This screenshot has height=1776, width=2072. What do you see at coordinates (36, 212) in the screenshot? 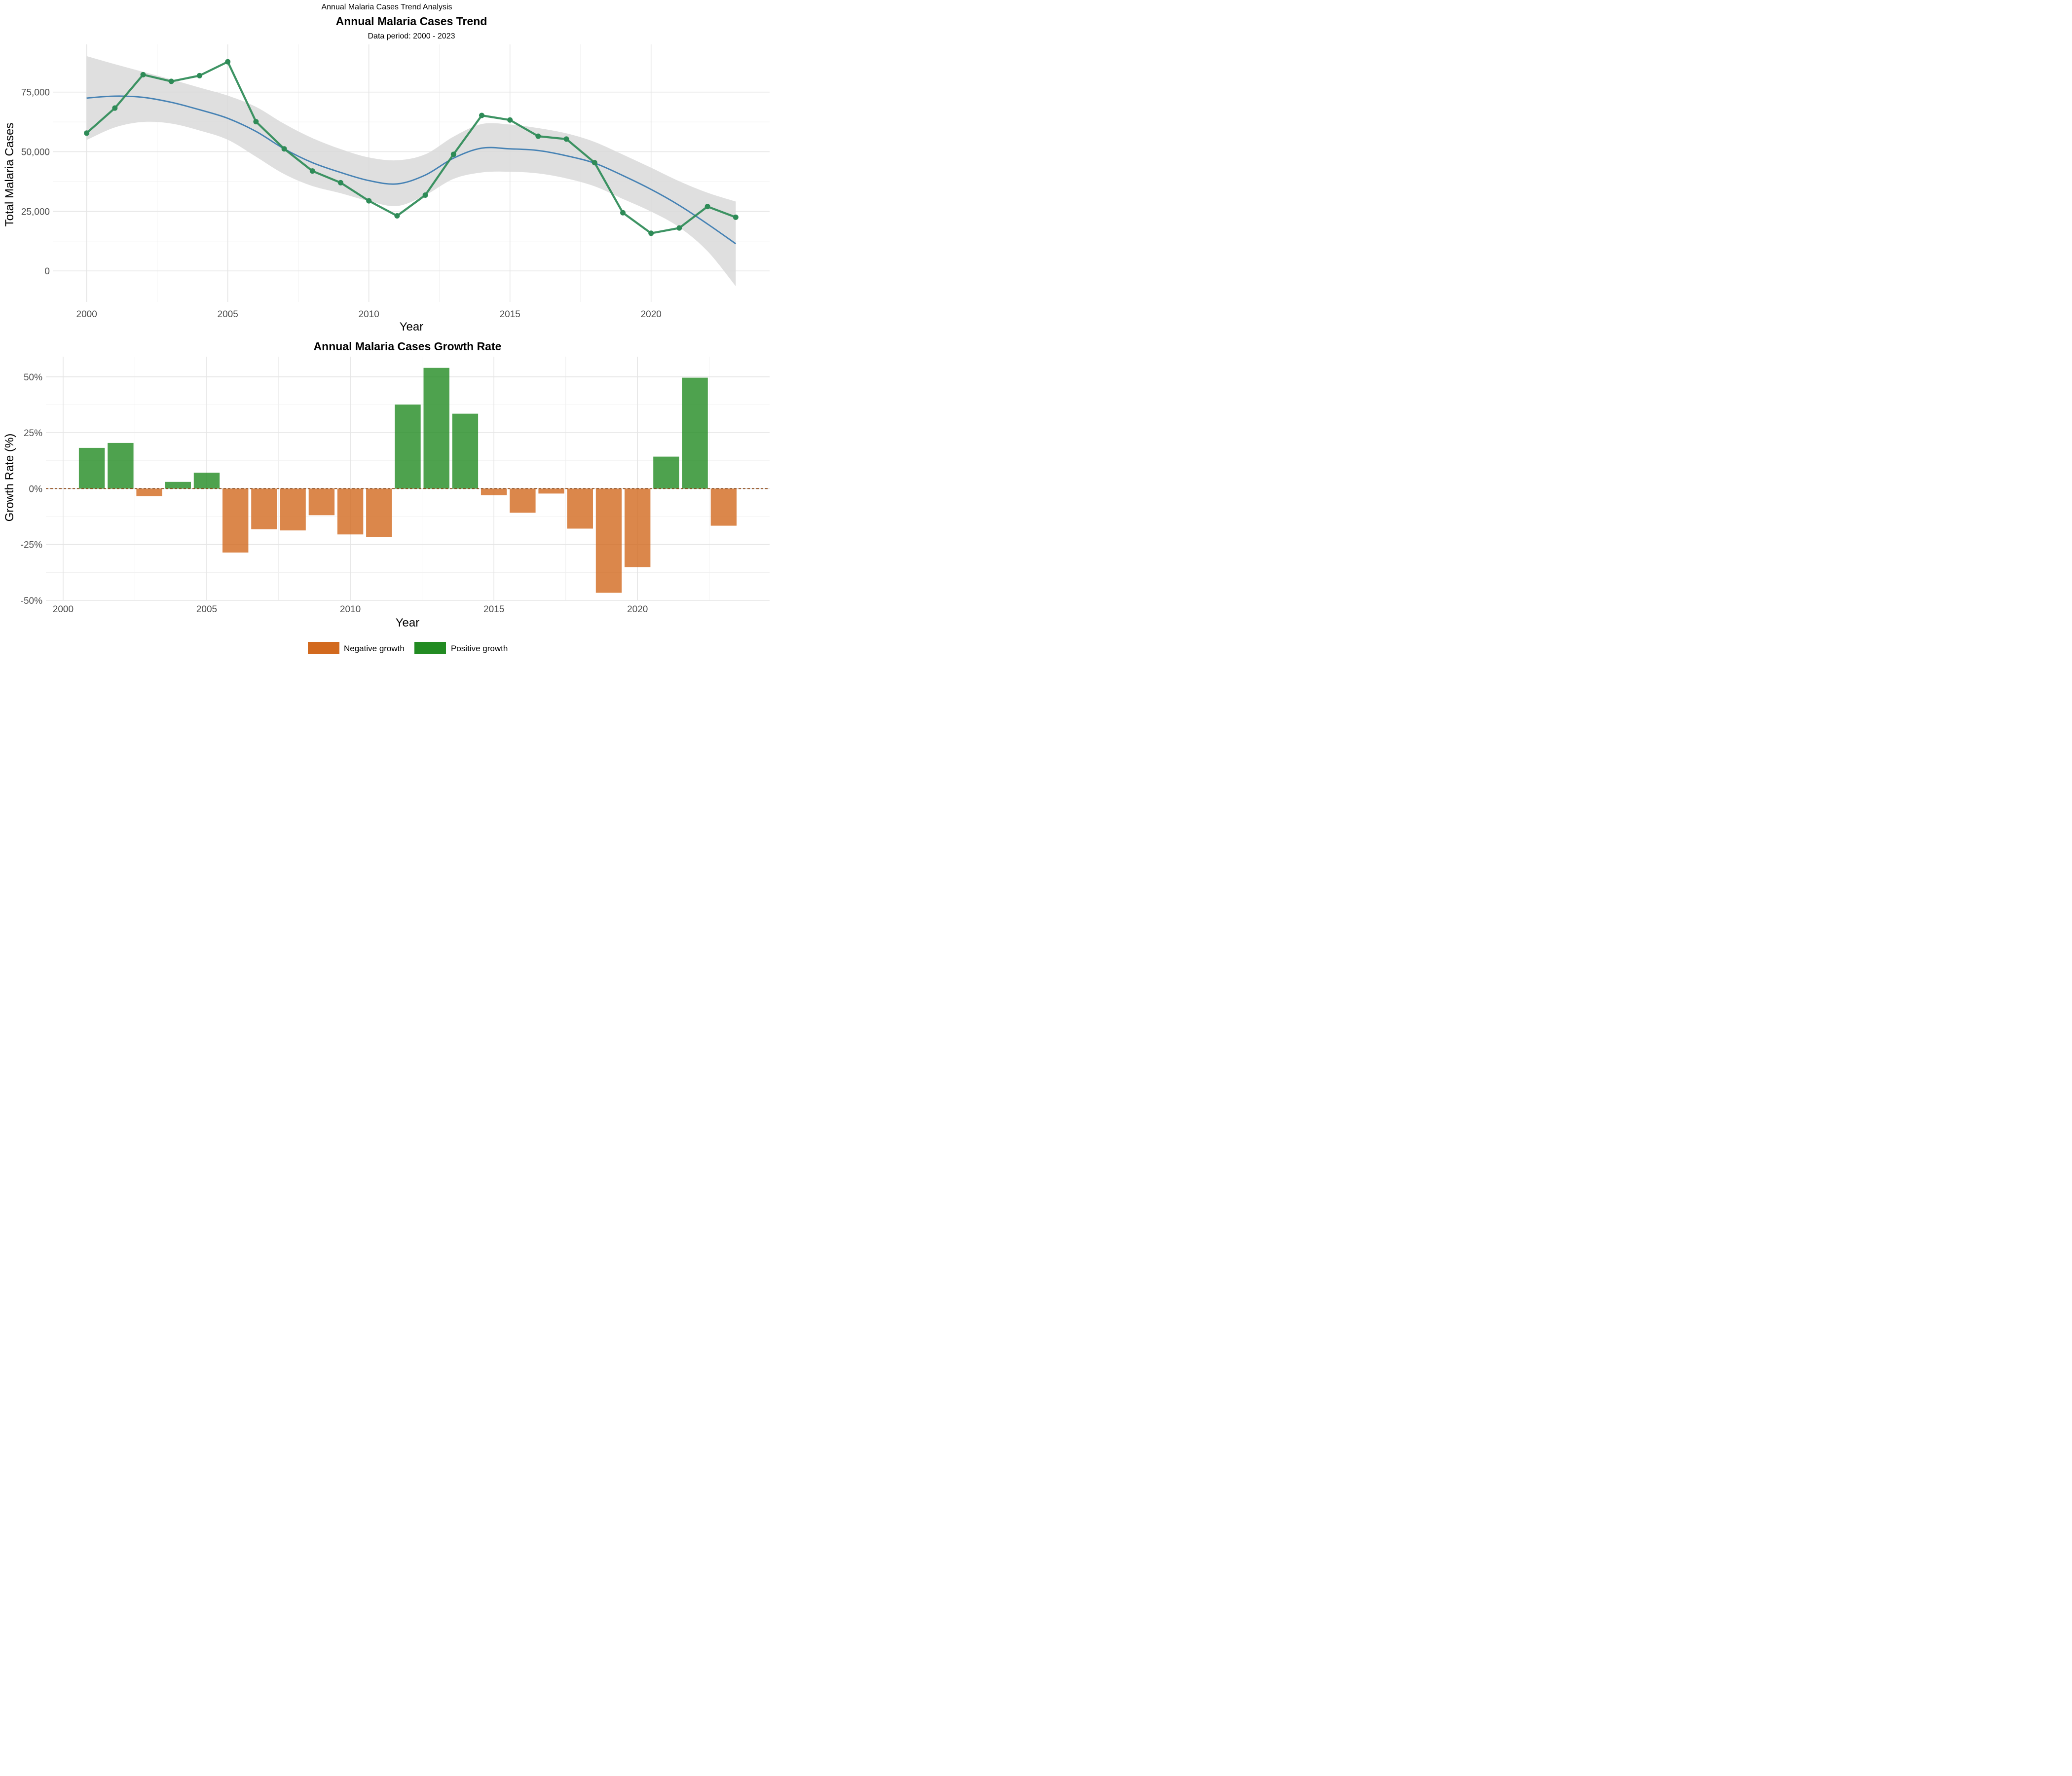
I see `y-tick-label: 25,000` at bounding box center [36, 212].